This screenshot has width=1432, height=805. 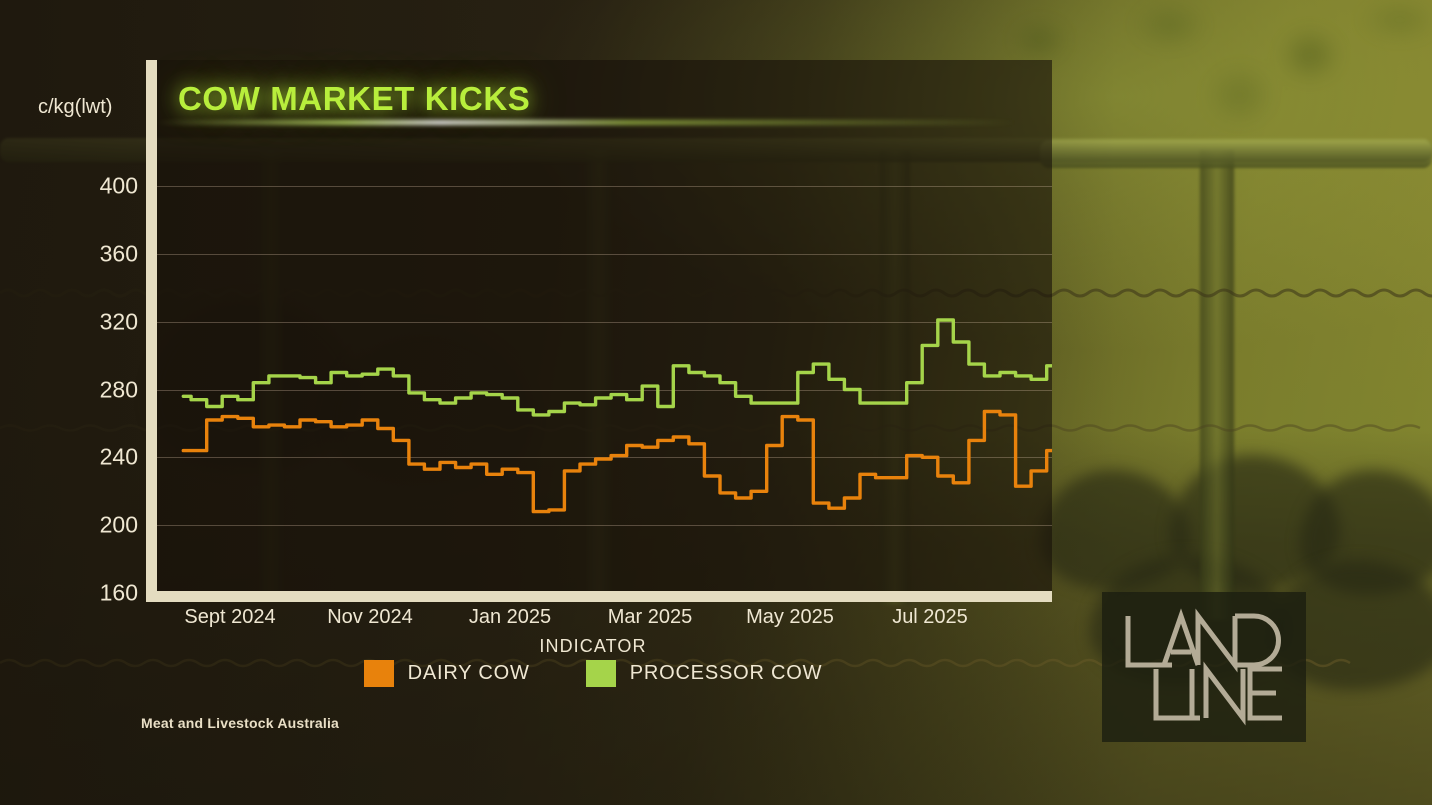 What do you see at coordinates (118, 524) in the screenshot?
I see `y-axis-tick-label: 200` at bounding box center [118, 524].